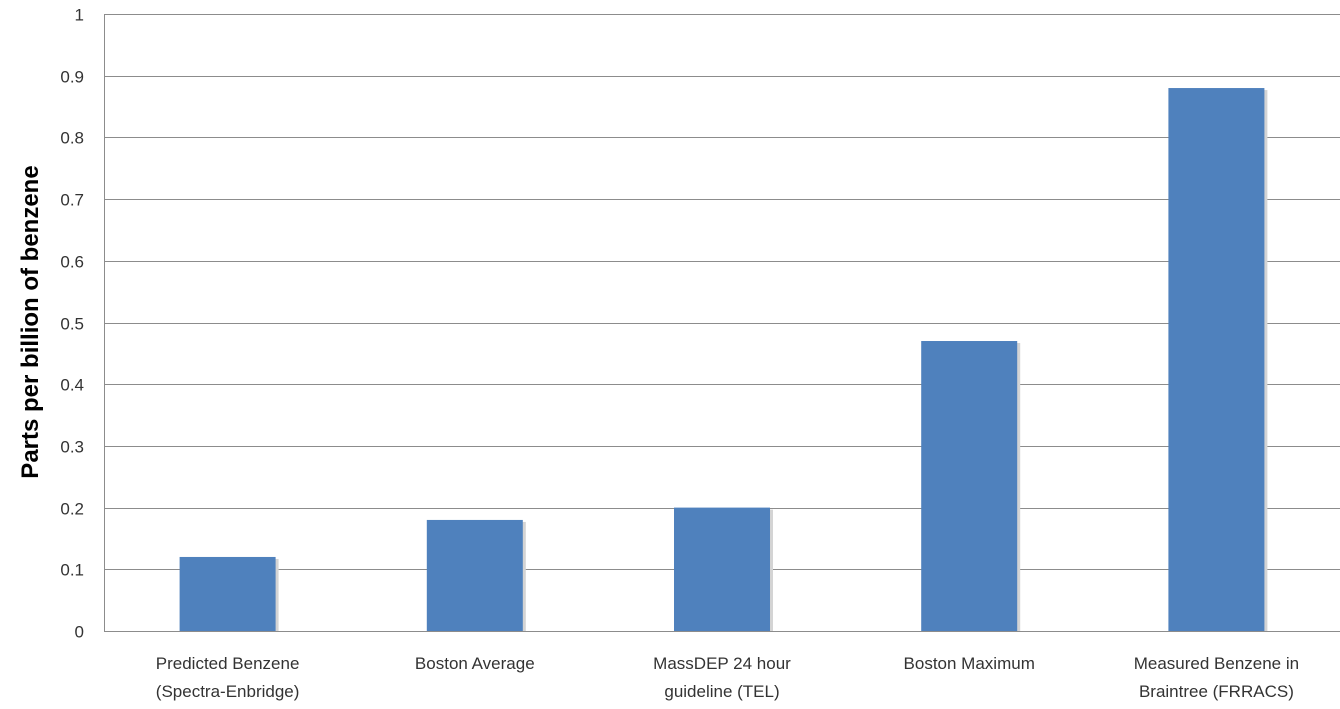  I want to click on y-axis-label: Parts per billion of benzene, so click(30, 321).